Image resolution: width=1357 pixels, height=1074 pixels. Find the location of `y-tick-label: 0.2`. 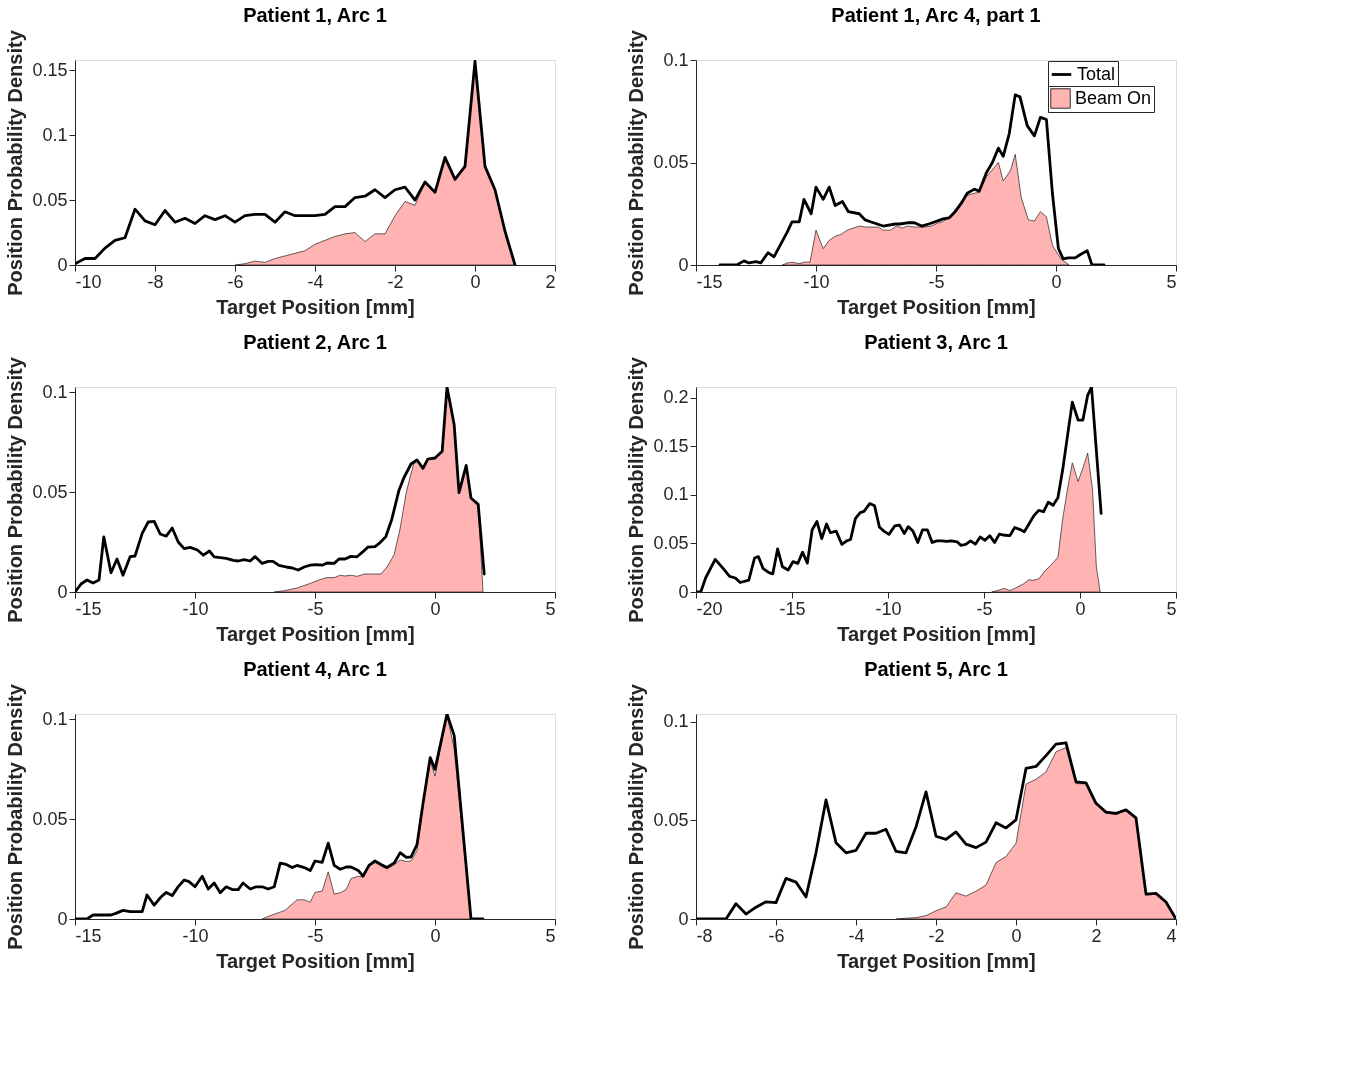

y-tick-label: 0.2 is located at coordinates (676, 397).